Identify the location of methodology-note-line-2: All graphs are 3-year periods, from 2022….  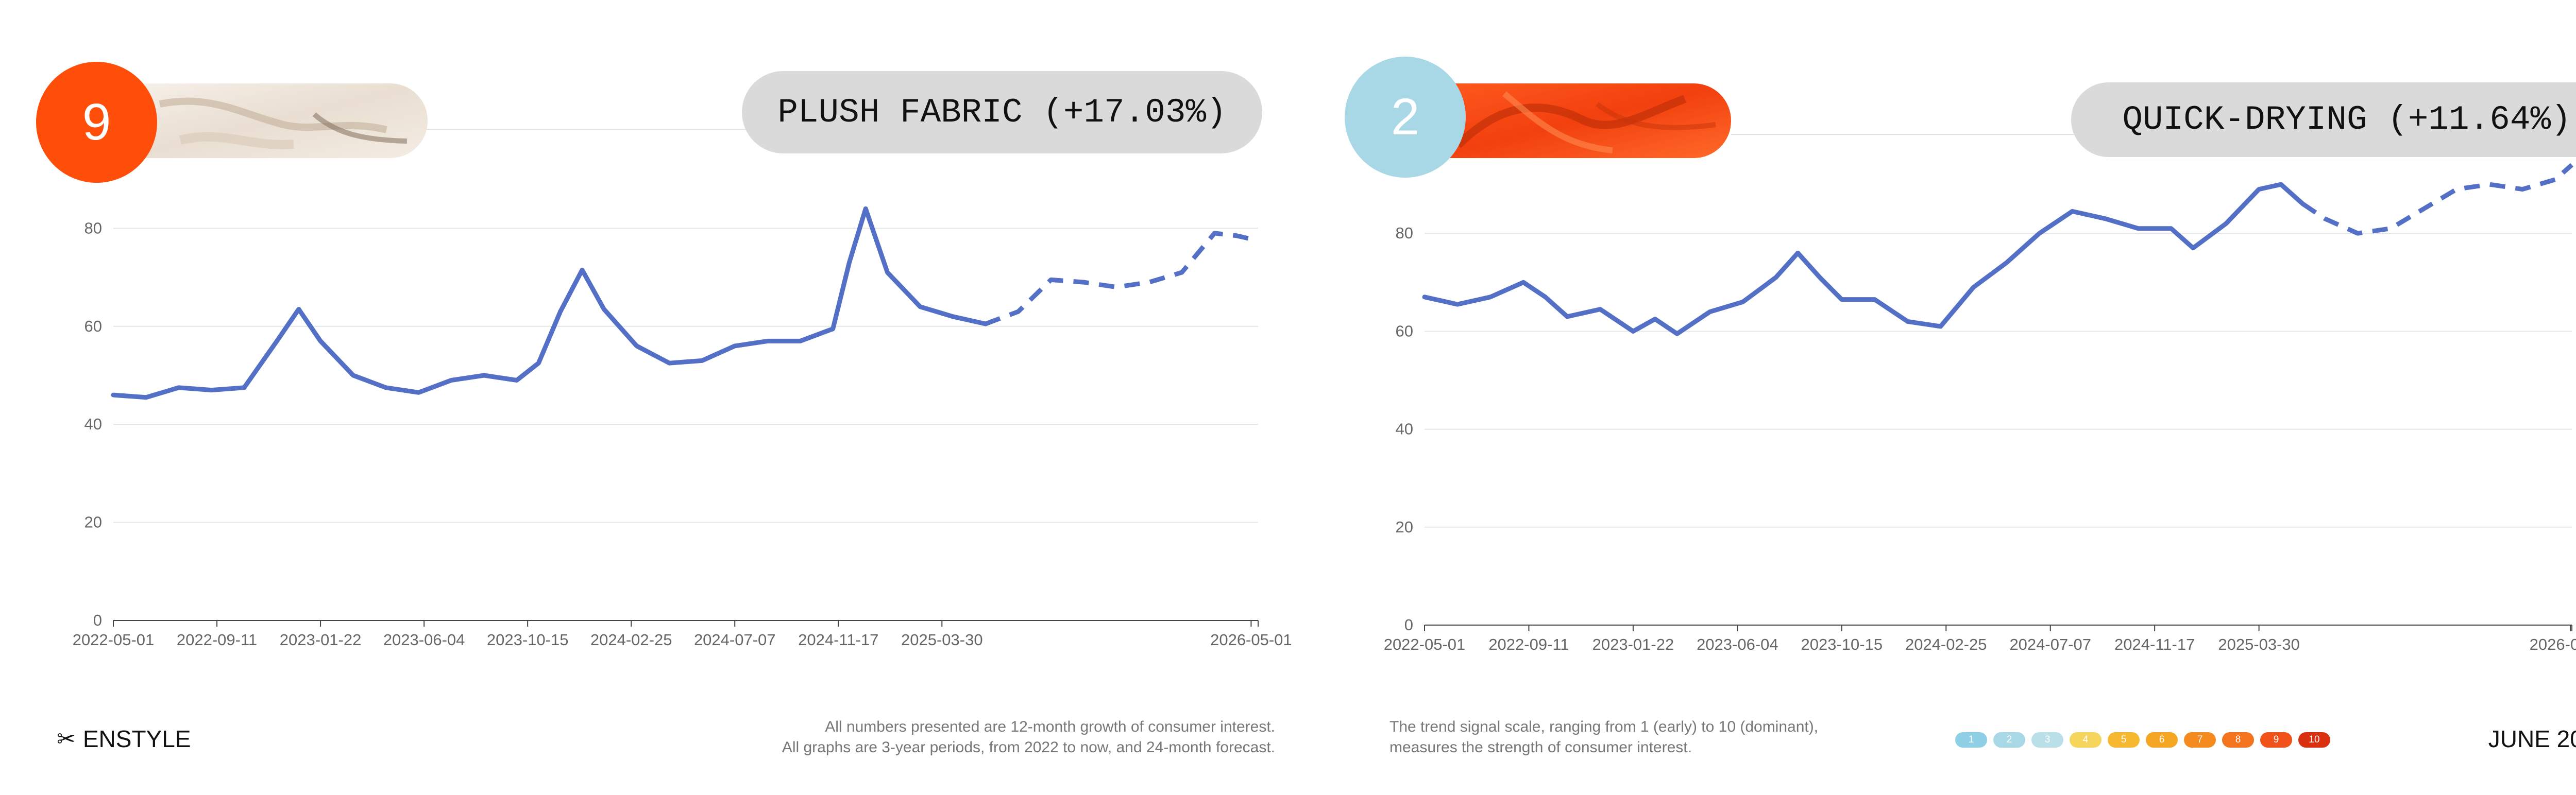
(1028, 748).